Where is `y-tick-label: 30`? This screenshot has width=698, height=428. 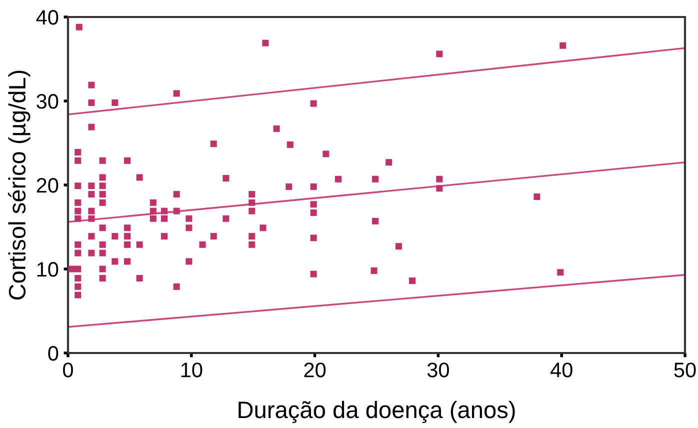 y-tick-label: 30 is located at coordinates (47, 101).